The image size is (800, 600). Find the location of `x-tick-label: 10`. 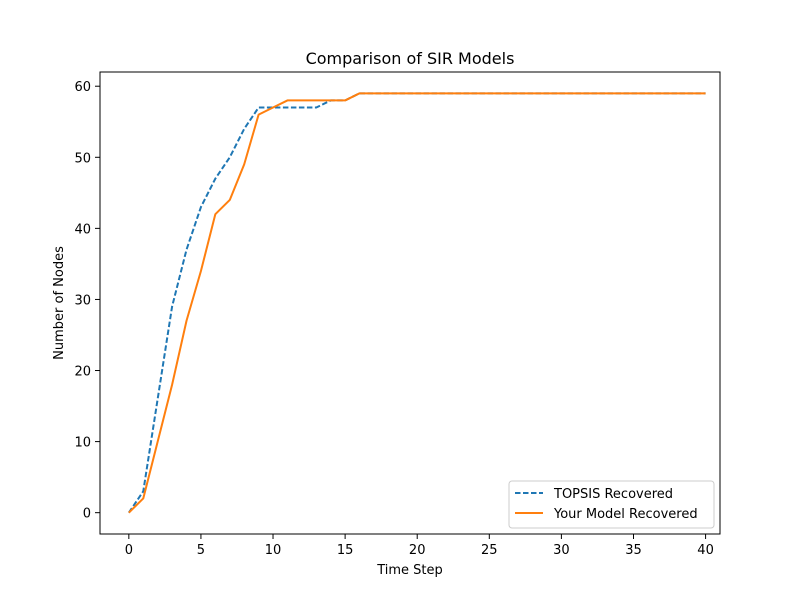

x-tick-label: 10 is located at coordinates (273, 550).